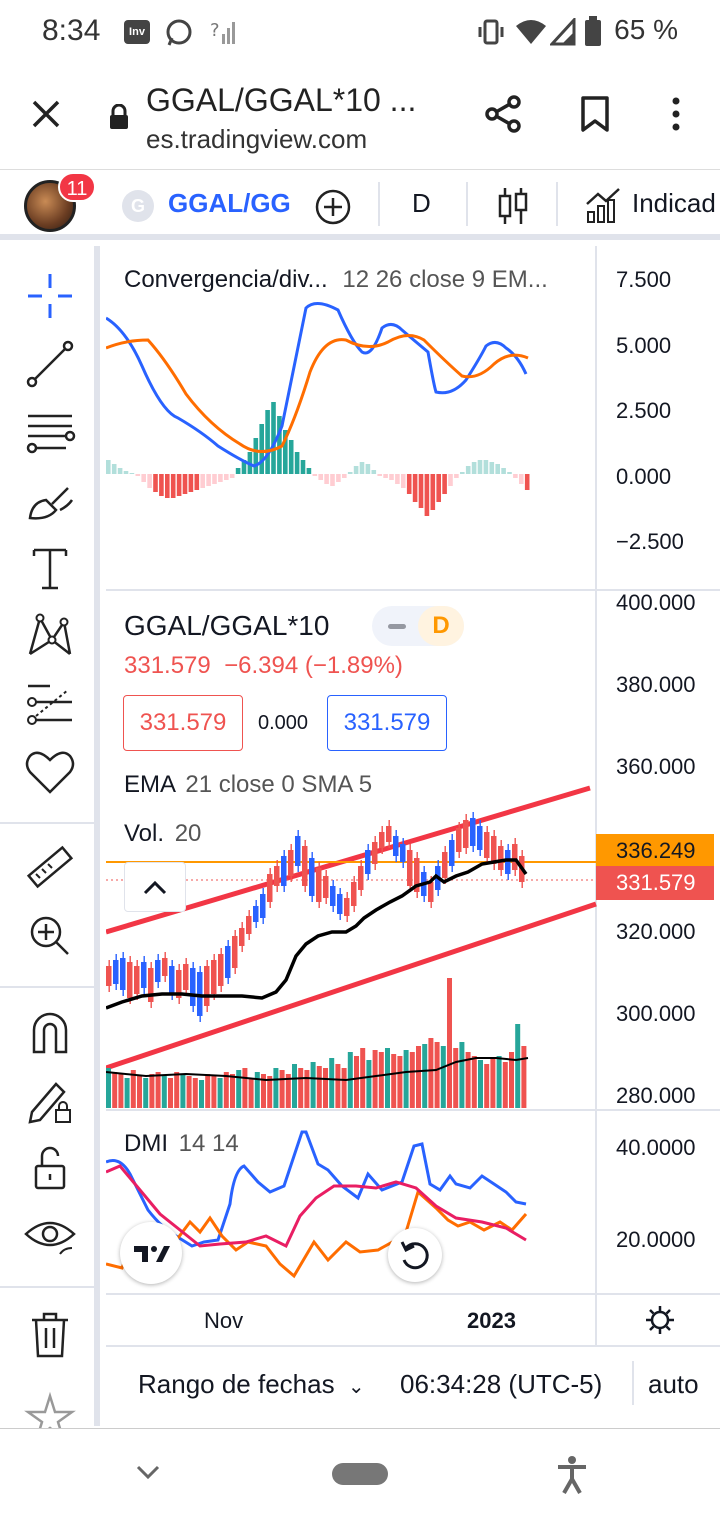 The height and width of the screenshot is (1520, 720). What do you see at coordinates (50, 1100) in the screenshot?
I see `lock-drawings-icon` at bounding box center [50, 1100].